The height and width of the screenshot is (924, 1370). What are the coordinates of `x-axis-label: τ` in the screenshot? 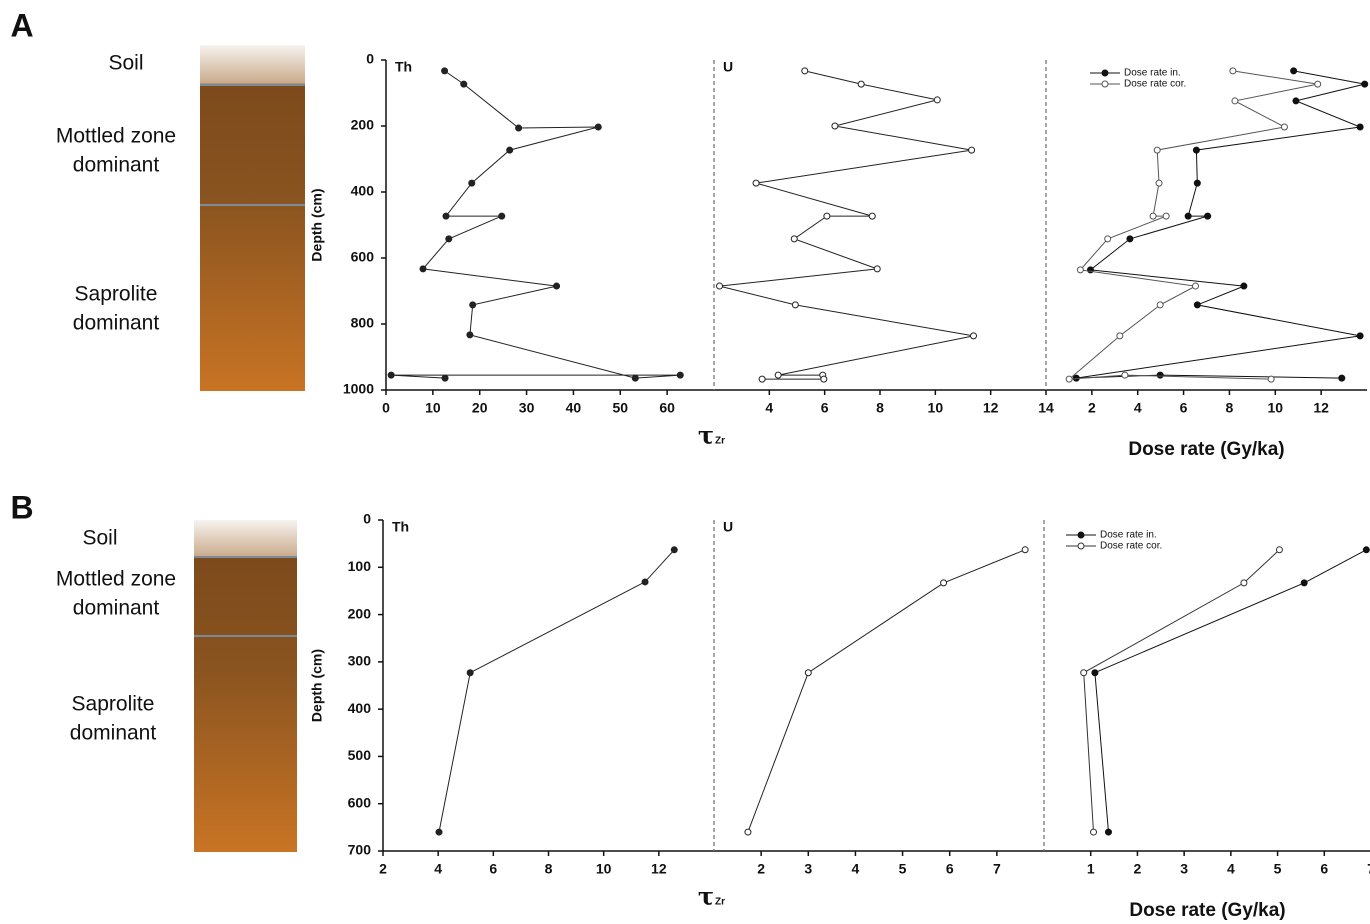 It's located at (706, 896).